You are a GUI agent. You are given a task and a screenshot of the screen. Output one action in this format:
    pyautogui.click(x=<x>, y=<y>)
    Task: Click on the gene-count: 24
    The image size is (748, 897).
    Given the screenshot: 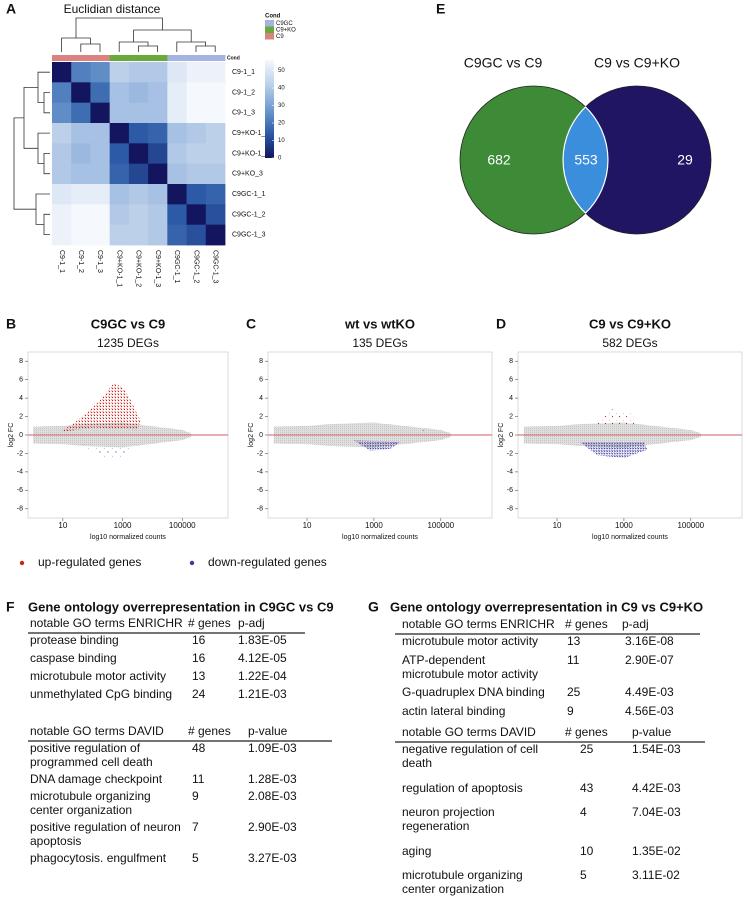 What is the action you would take?
    pyautogui.click(x=199, y=694)
    